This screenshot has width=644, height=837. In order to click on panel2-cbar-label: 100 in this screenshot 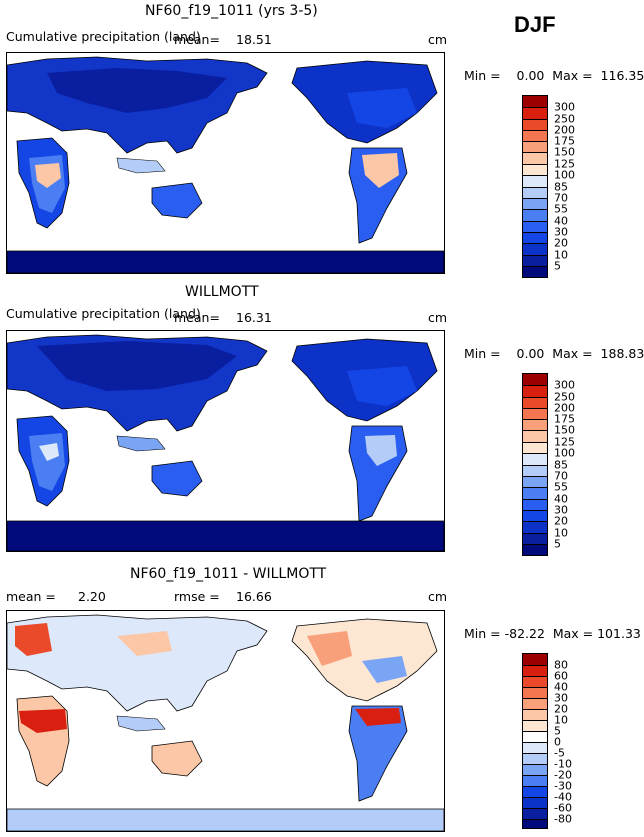, I will do `click(564, 453)`.